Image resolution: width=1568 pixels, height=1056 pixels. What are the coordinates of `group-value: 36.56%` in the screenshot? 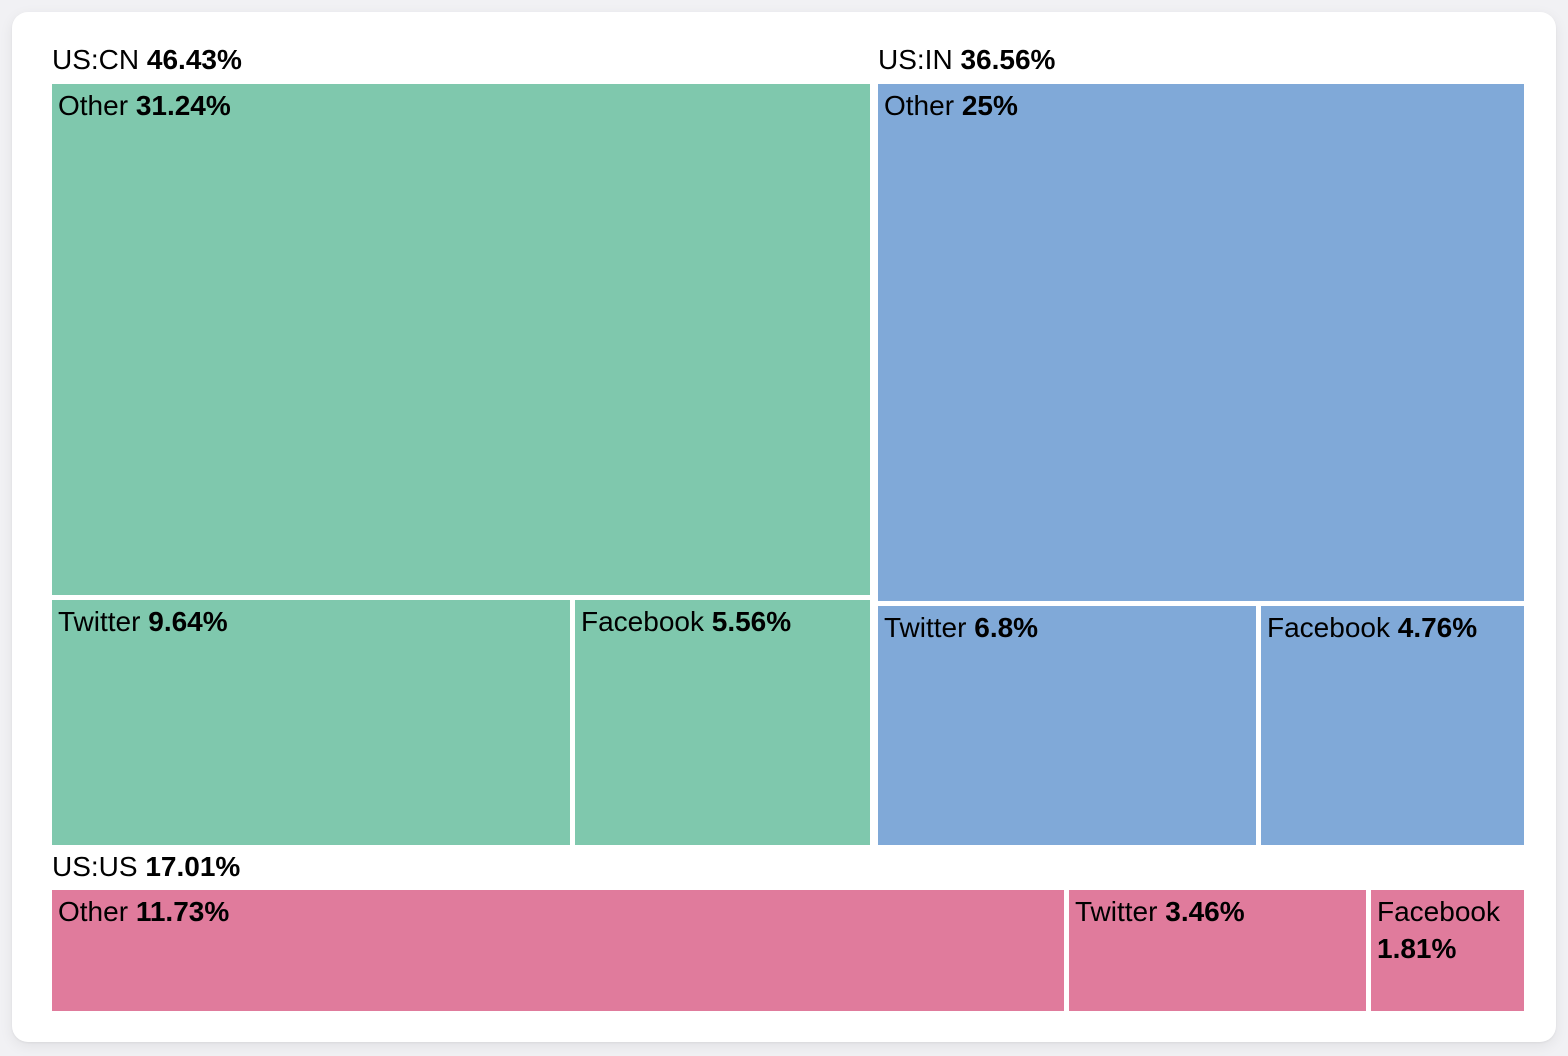 It's located at (1008, 59).